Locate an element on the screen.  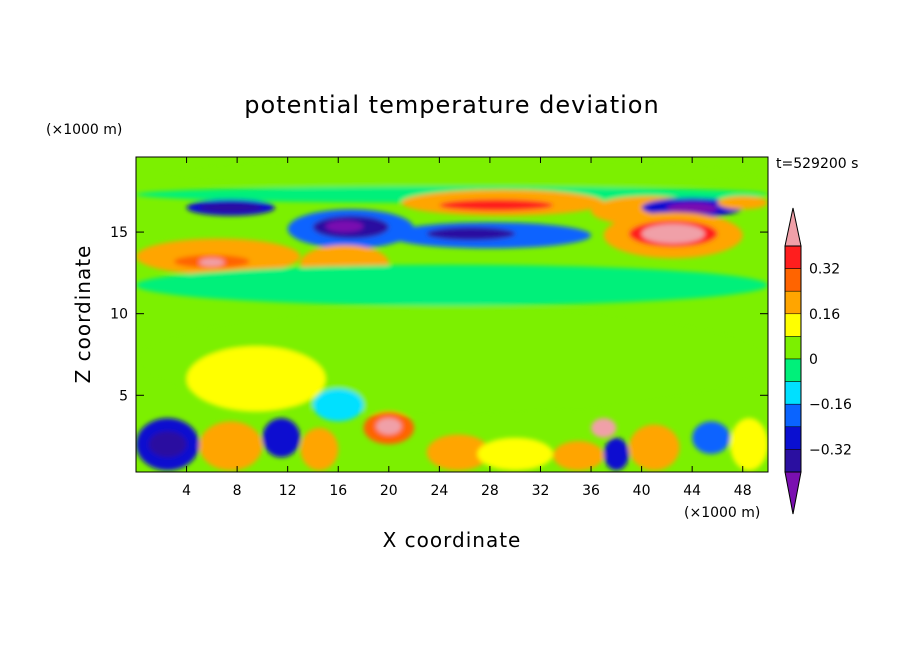
y-unit-label: (×1000 m) is located at coordinates (84, 130).